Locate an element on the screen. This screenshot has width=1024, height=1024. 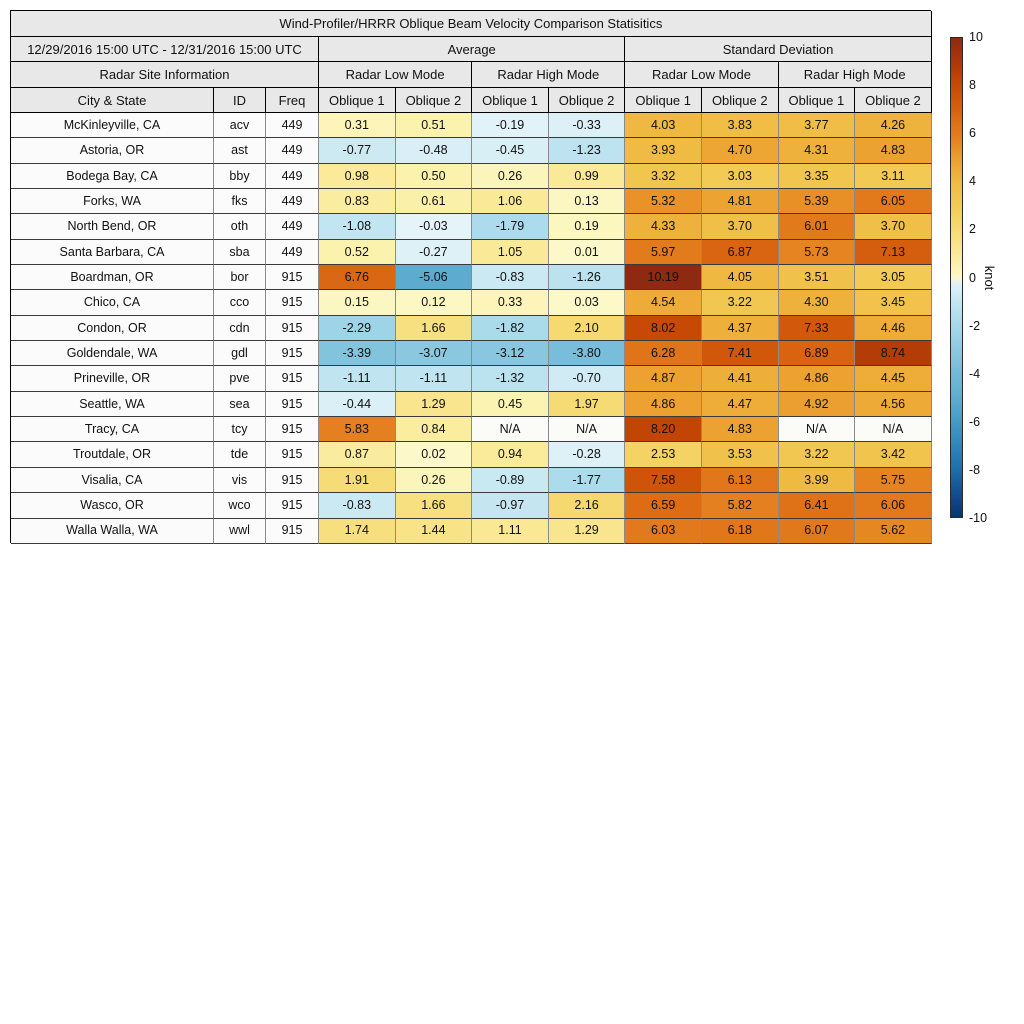
value-cell: 1.74 is located at coordinates (357, 531).